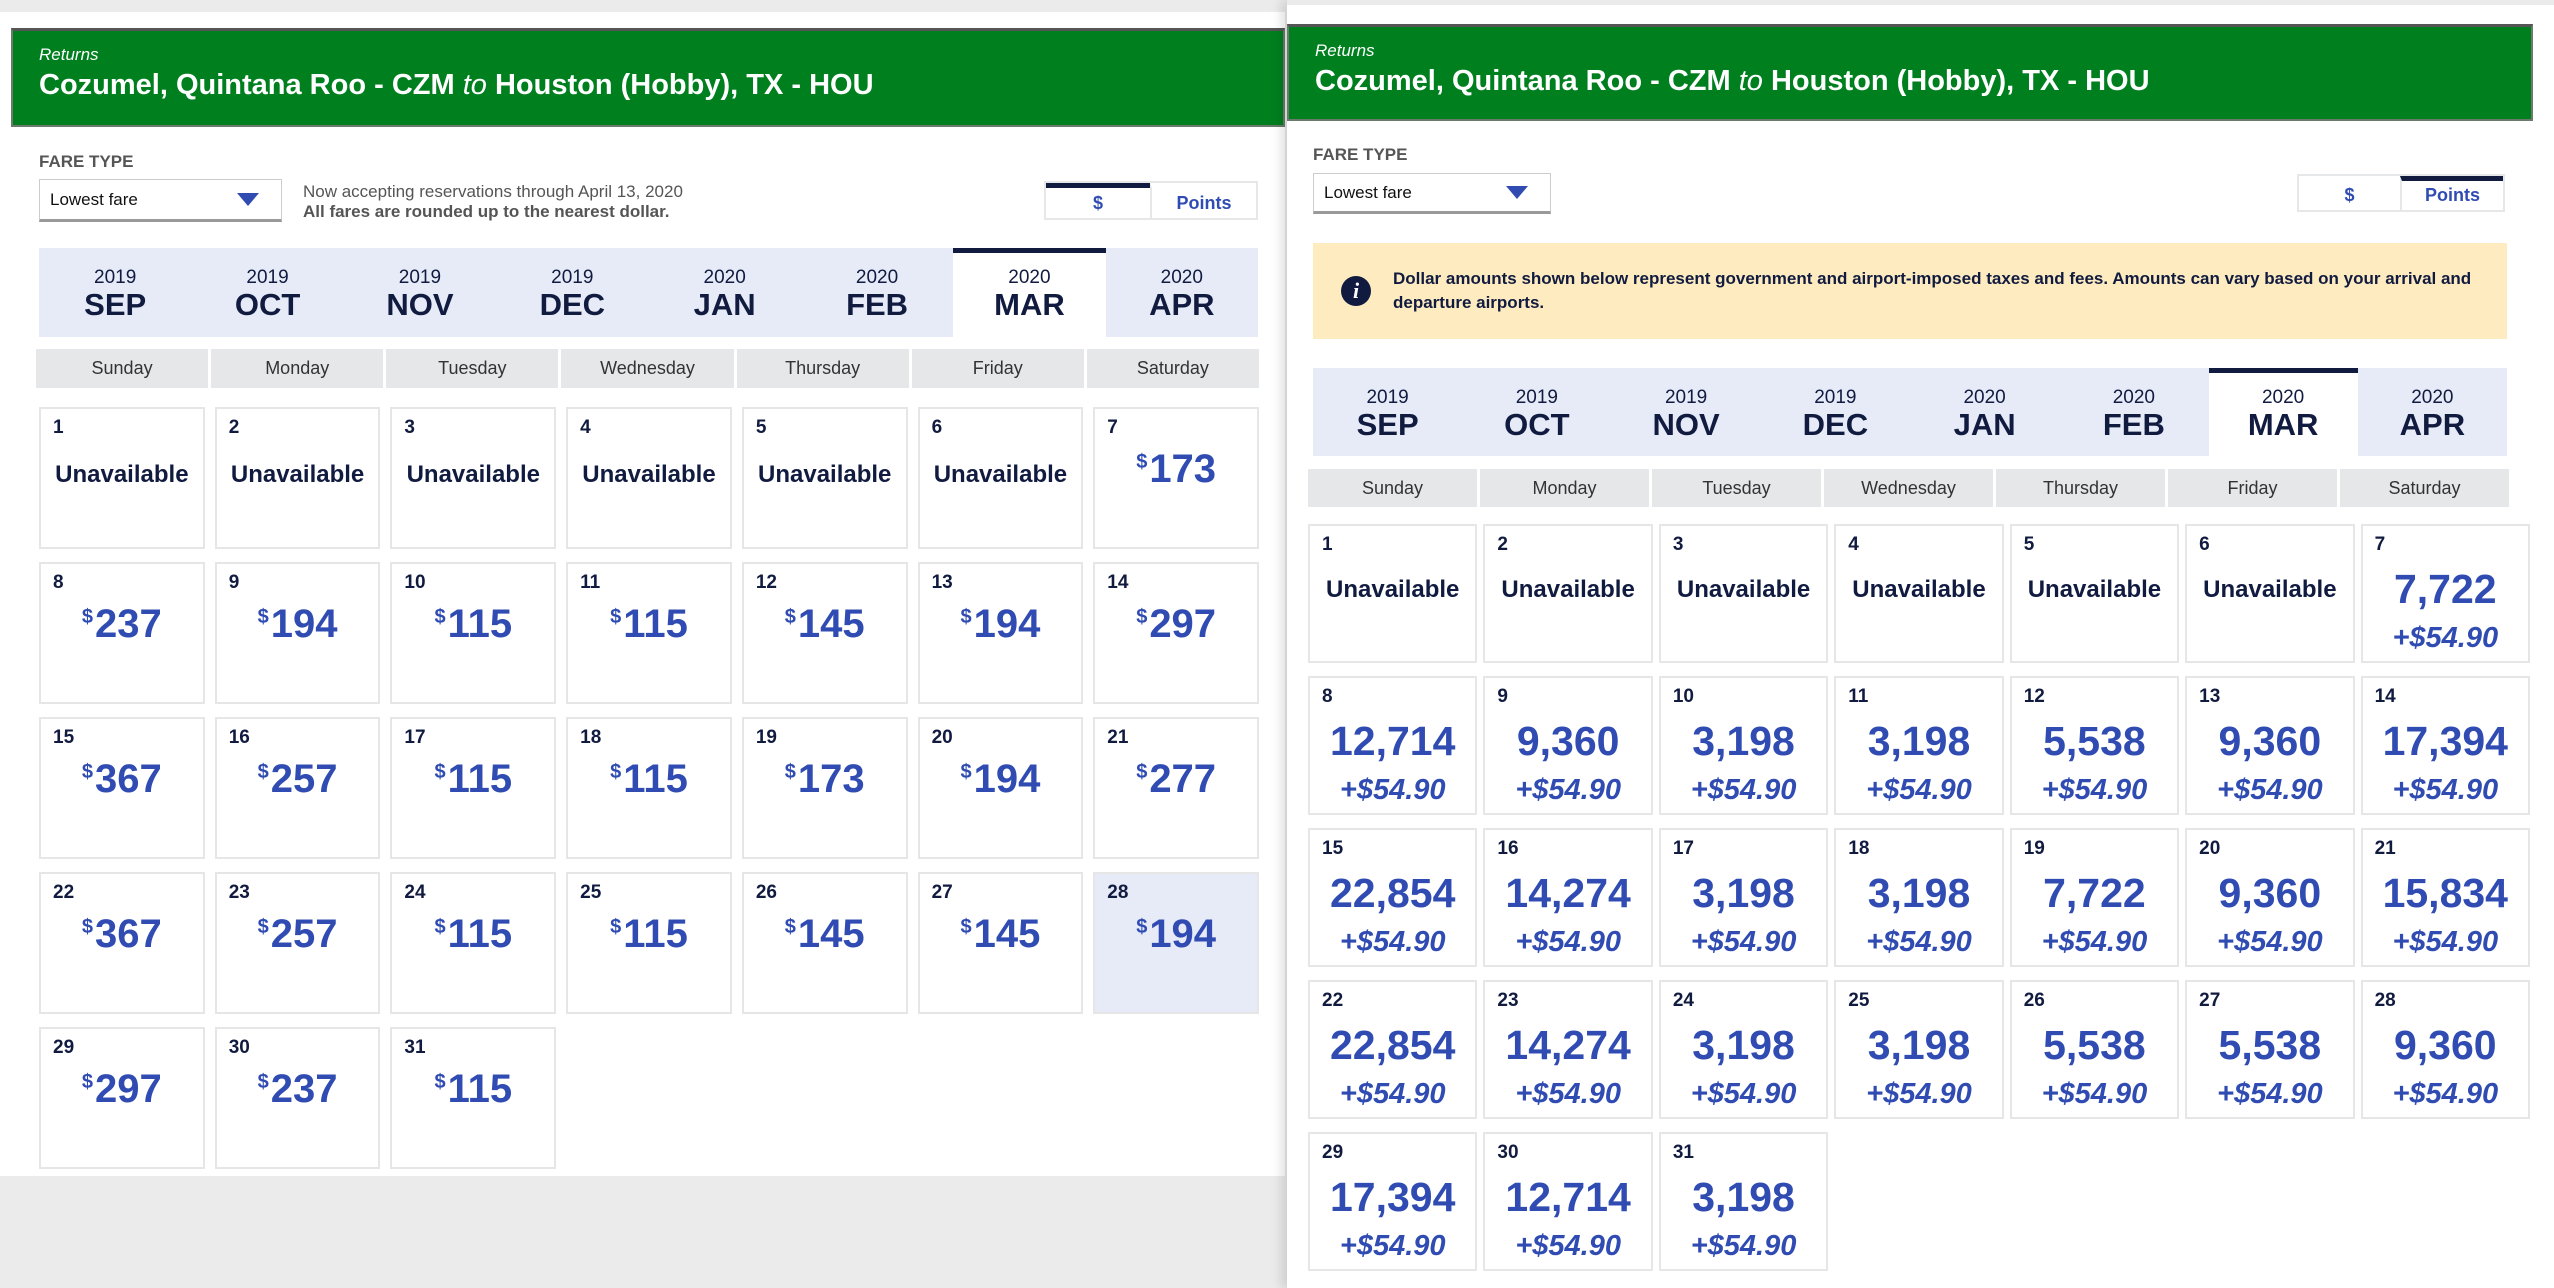 The width and height of the screenshot is (2554, 1288). I want to click on calendar-day-cell: 11 3,198 +$54.90, so click(1919, 745).